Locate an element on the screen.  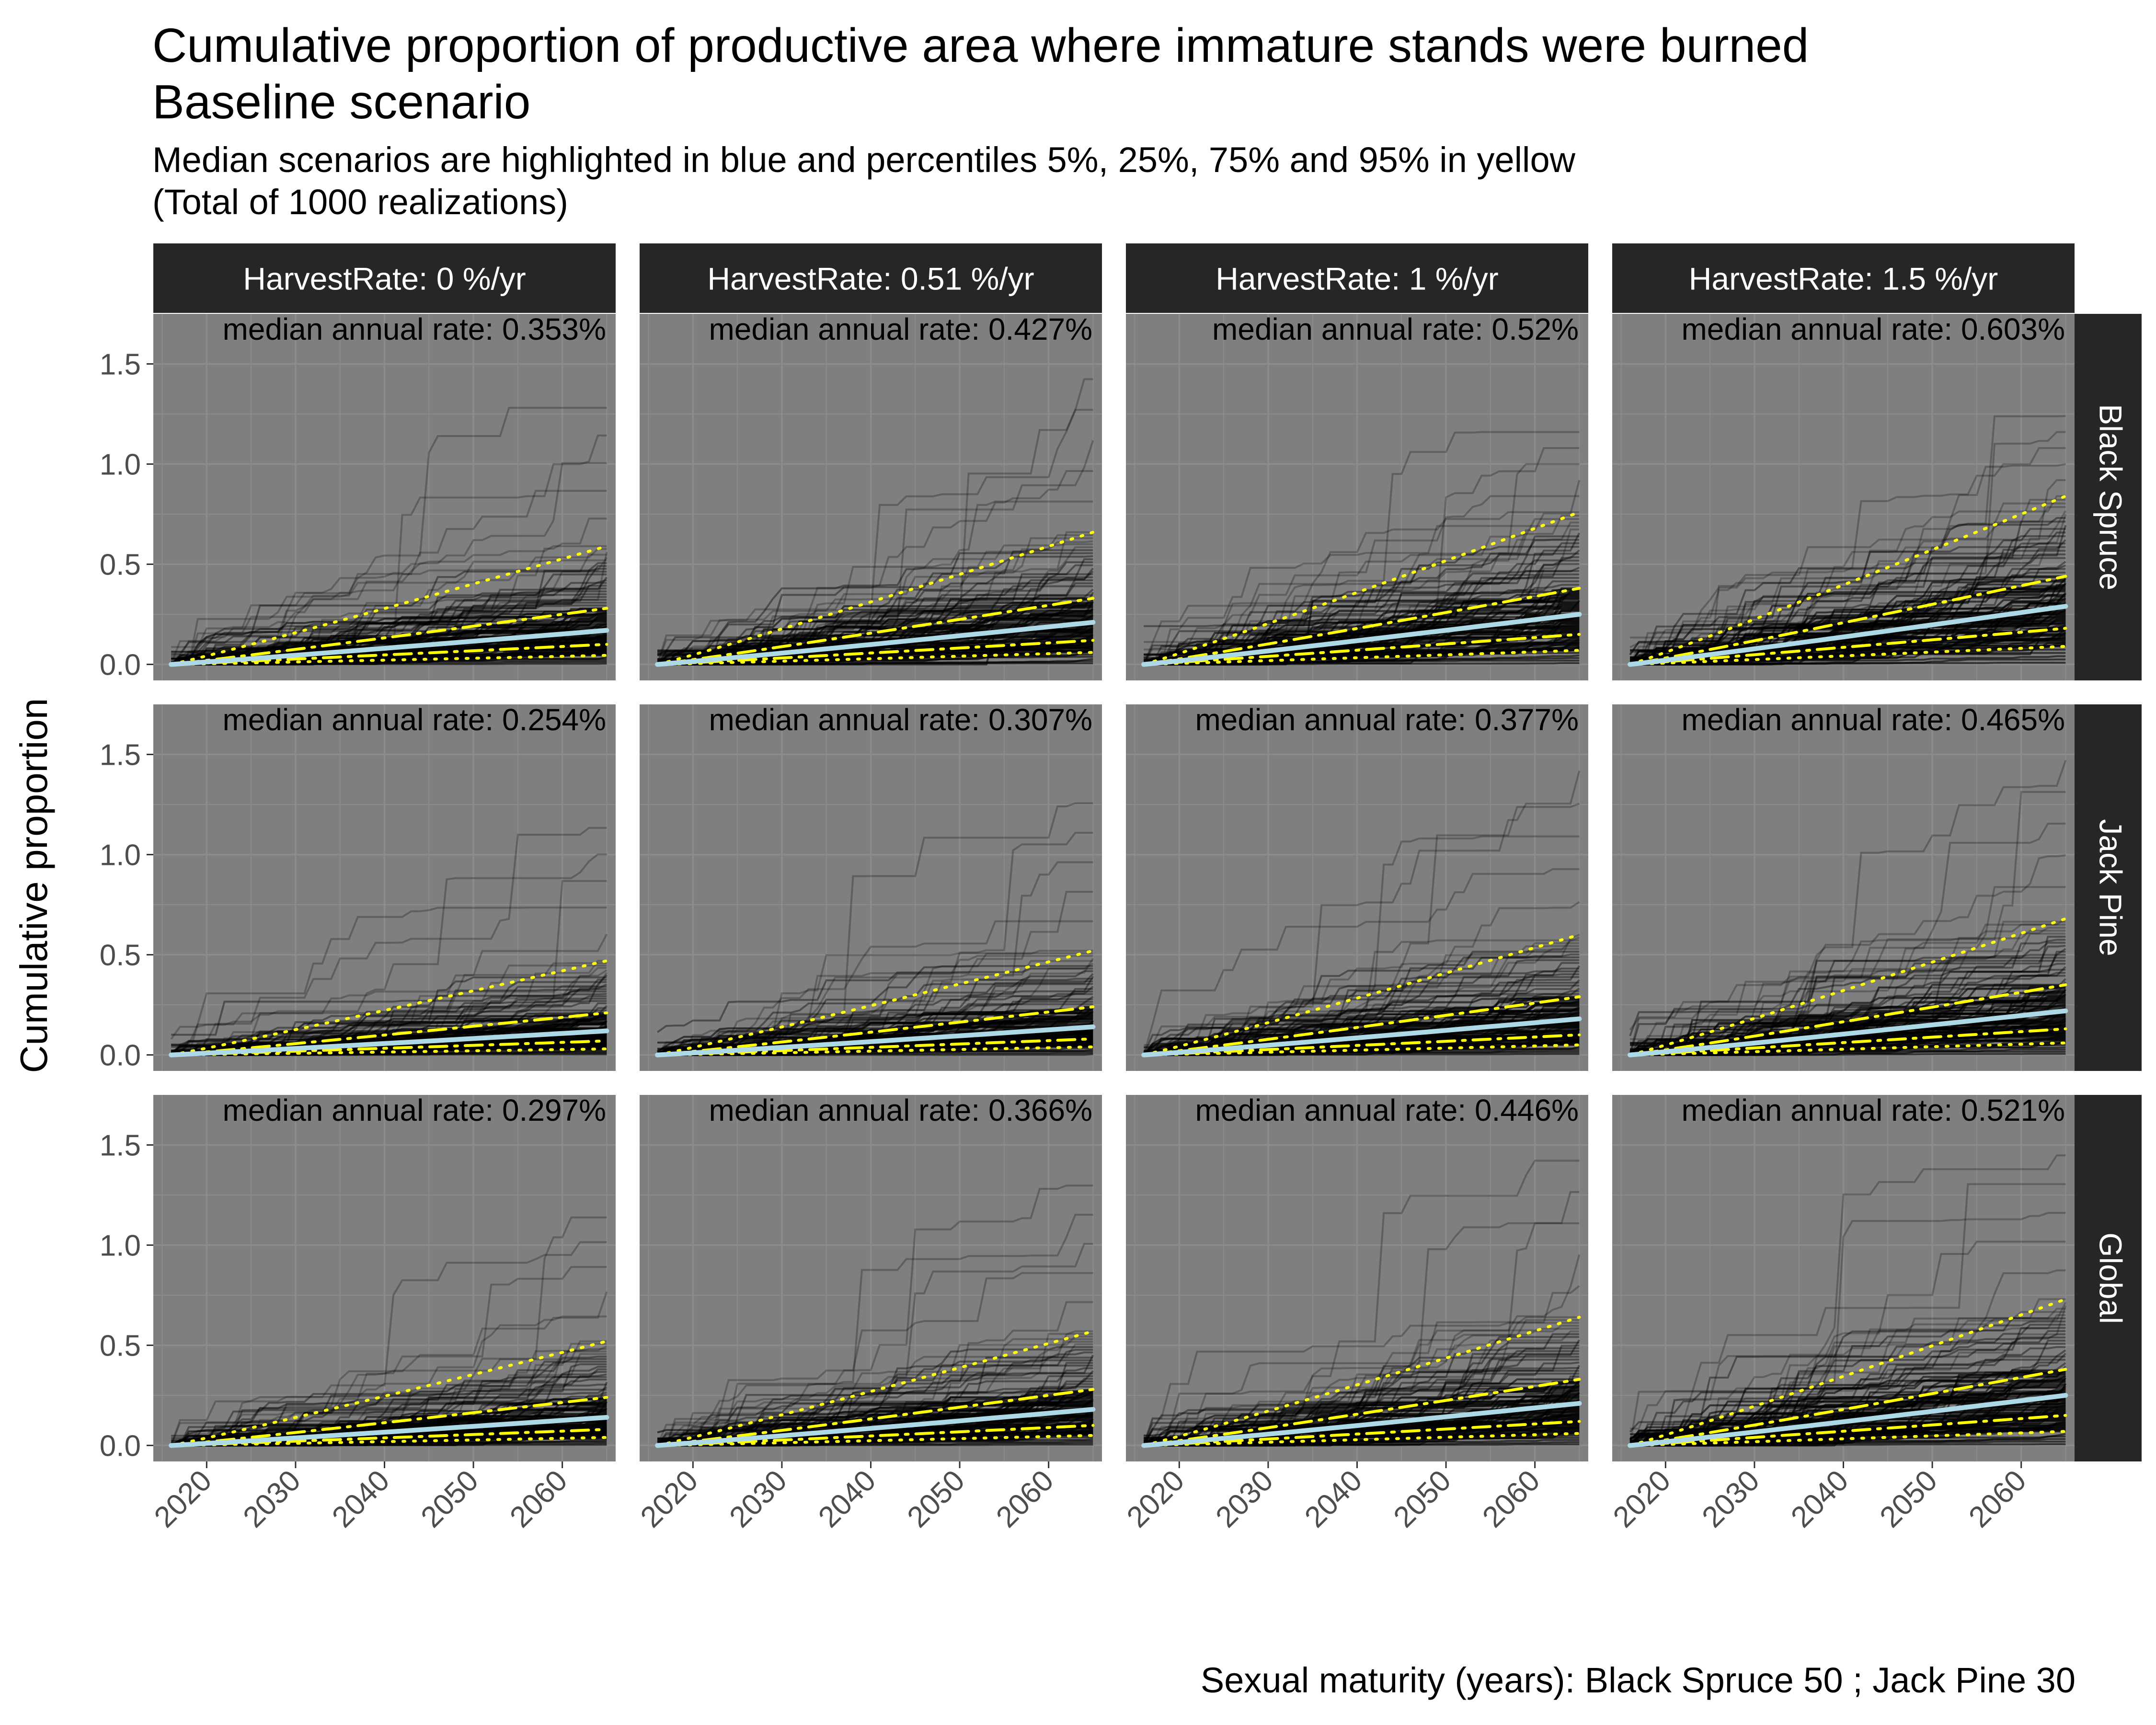
median-rate-label: median annual rate: 0.366% is located at coordinates (900, 1110).